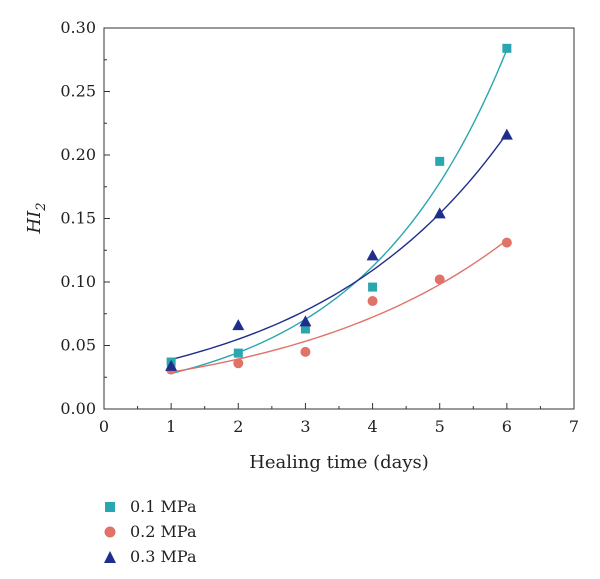  I want to click on x-tick-label: 3, so click(305, 426).